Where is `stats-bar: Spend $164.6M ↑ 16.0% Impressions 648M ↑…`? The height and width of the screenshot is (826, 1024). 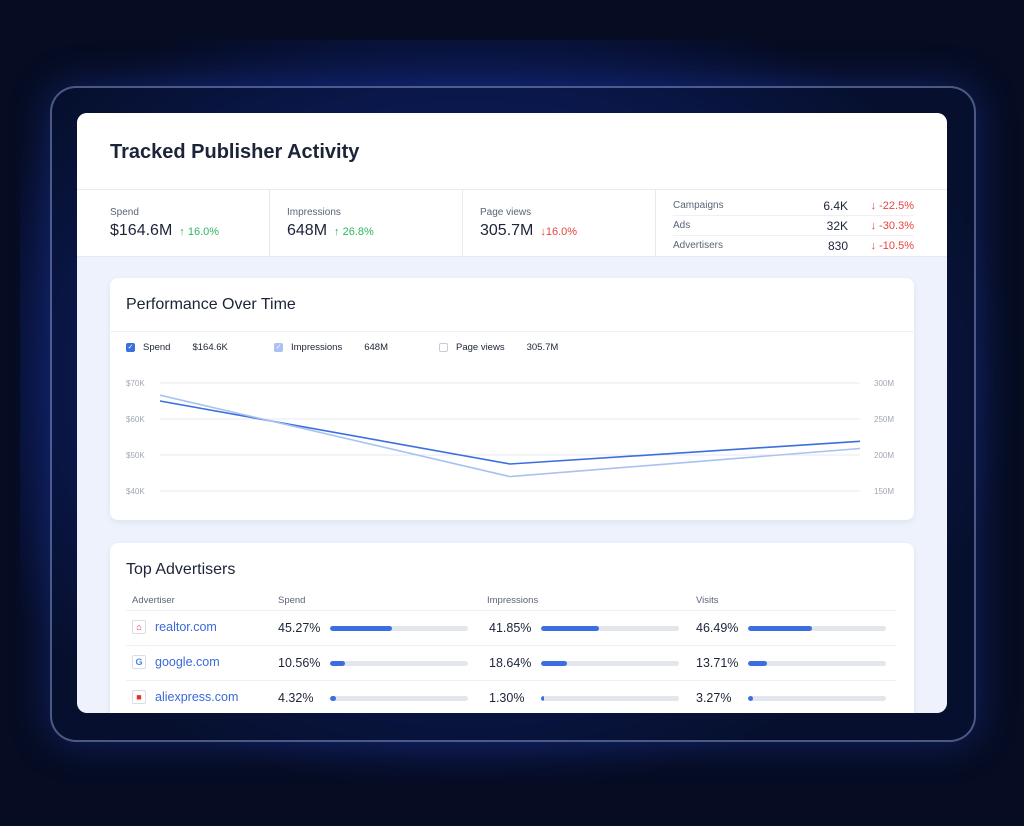
stats-bar: Spend $164.6M ↑ 16.0% Impressions 648M ↑… is located at coordinates (512, 223).